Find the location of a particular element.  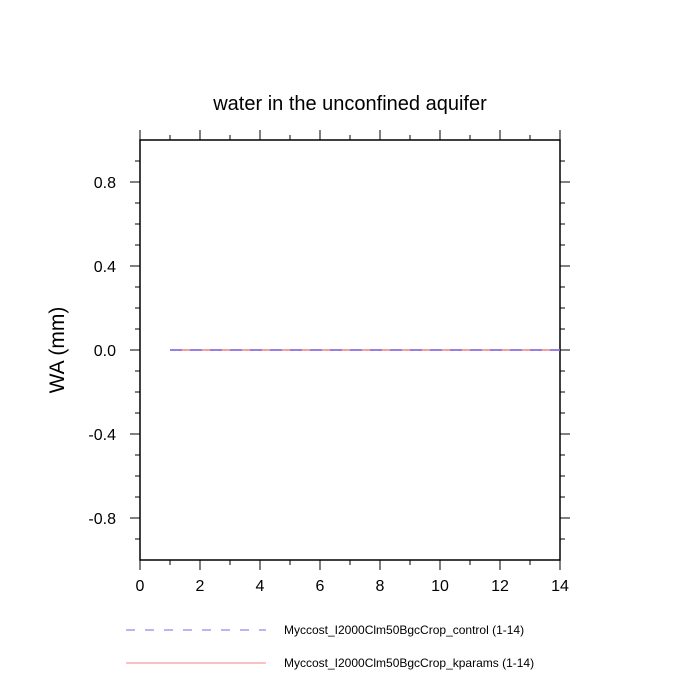

y-tick-label: 0.8 is located at coordinates (105, 183).